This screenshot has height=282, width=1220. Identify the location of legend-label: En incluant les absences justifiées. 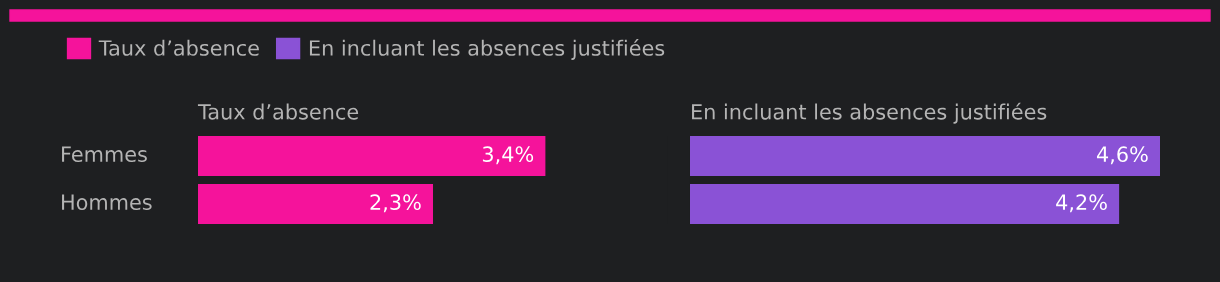
(487, 49).